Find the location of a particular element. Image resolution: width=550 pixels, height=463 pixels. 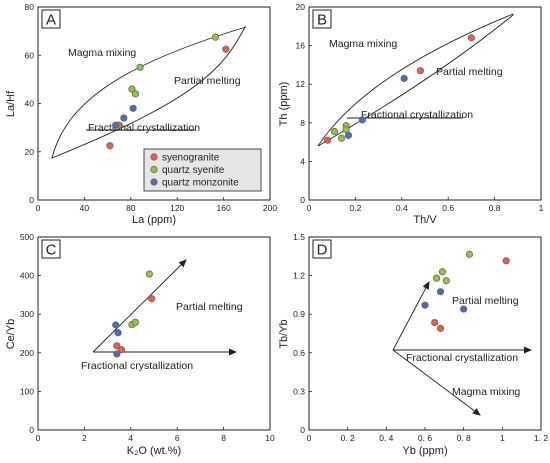

panel-b-point-quartz-syenite is located at coordinates (341, 138).